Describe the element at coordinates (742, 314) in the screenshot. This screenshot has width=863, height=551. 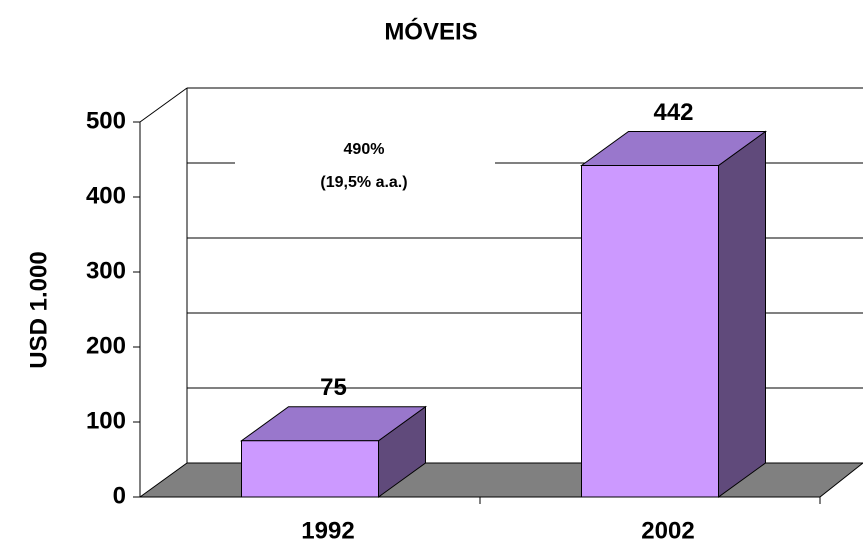
I see `bar-side` at that location.